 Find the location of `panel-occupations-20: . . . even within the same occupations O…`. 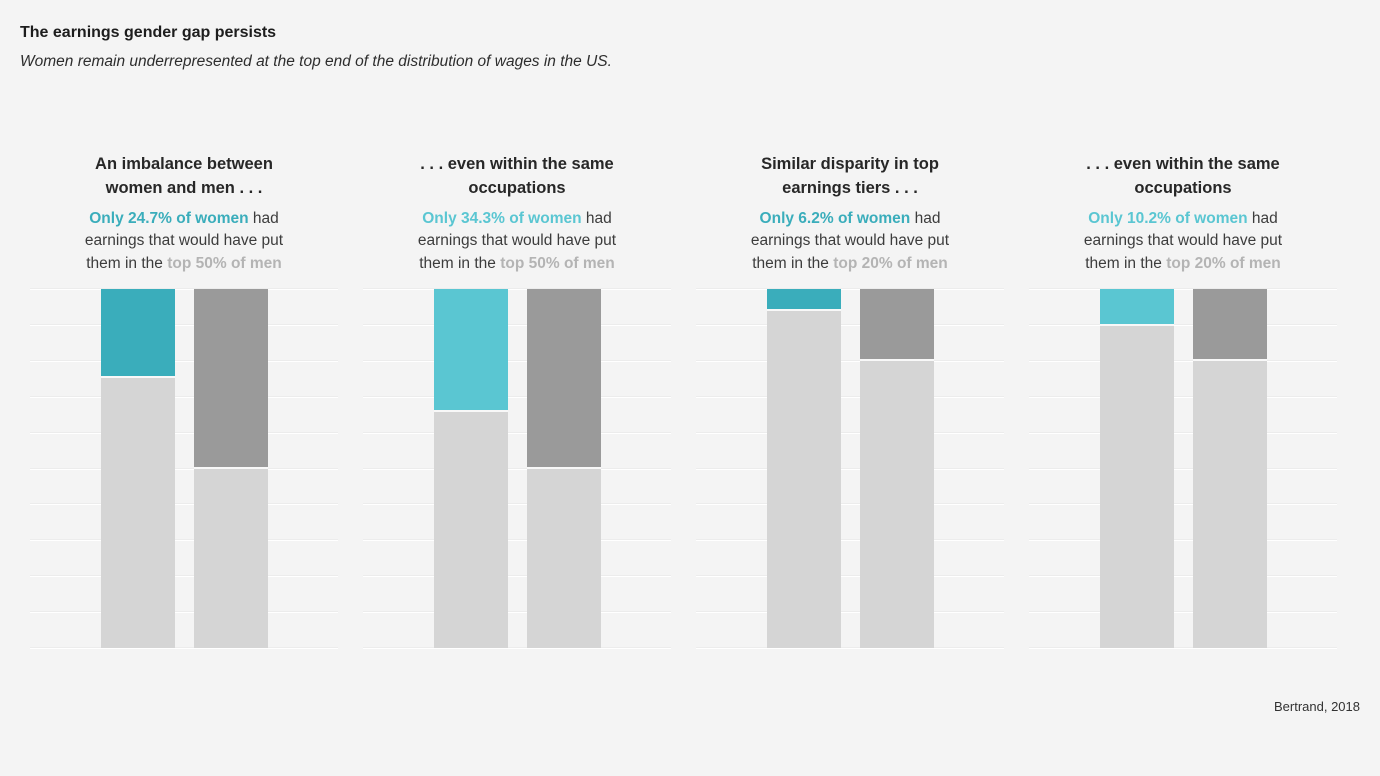

panel-occupations-20: . . . even within the same occupations O… is located at coordinates (1183, 401).